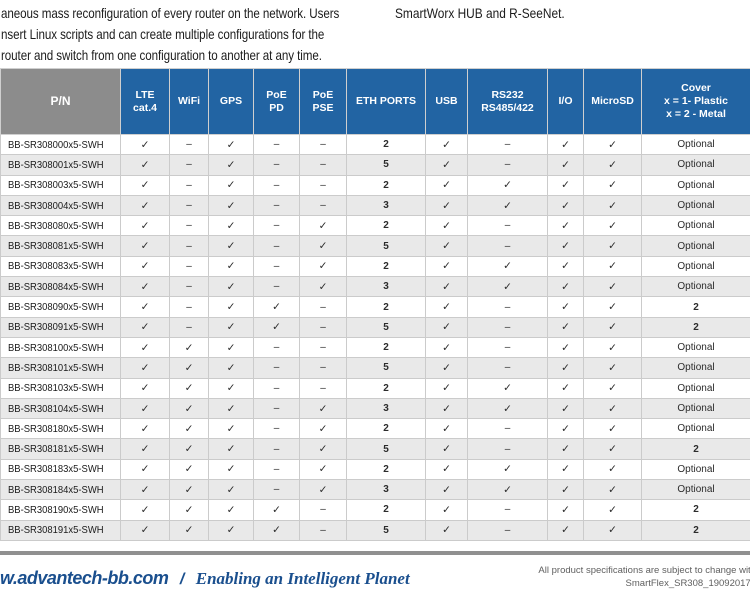  What do you see at coordinates (84, 578) in the screenshot?
I see `footer-website-link: w.advantech-bb.com` at bounding box center [84, 578].